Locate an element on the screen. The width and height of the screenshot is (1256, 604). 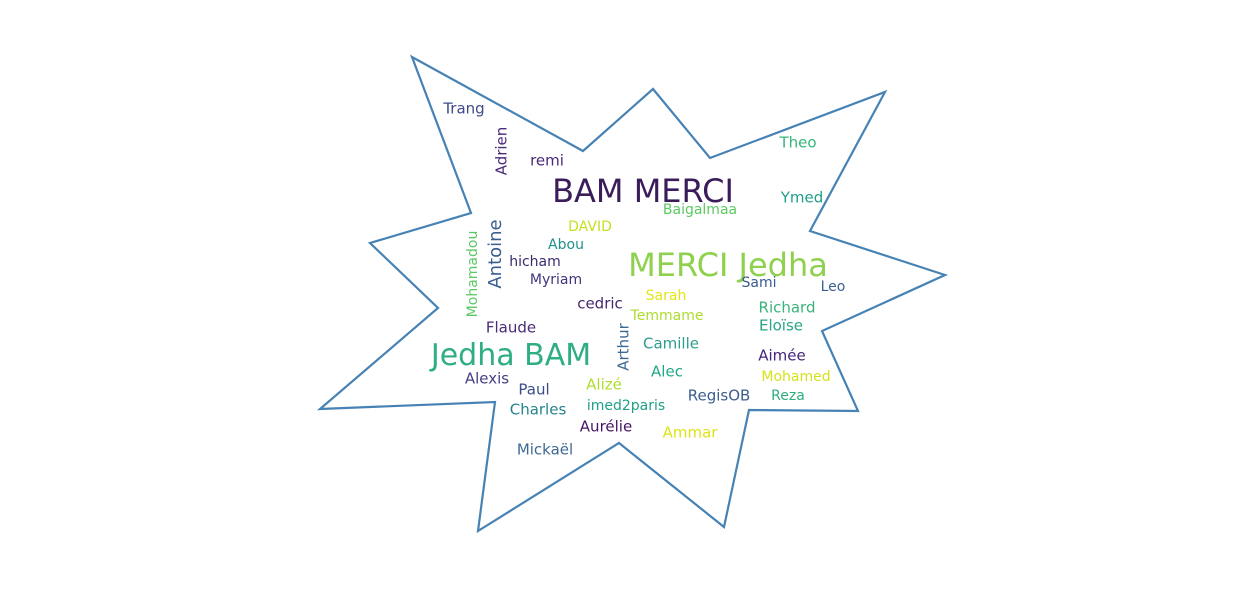
word-item: cedric is located at coordinates (600, 303).